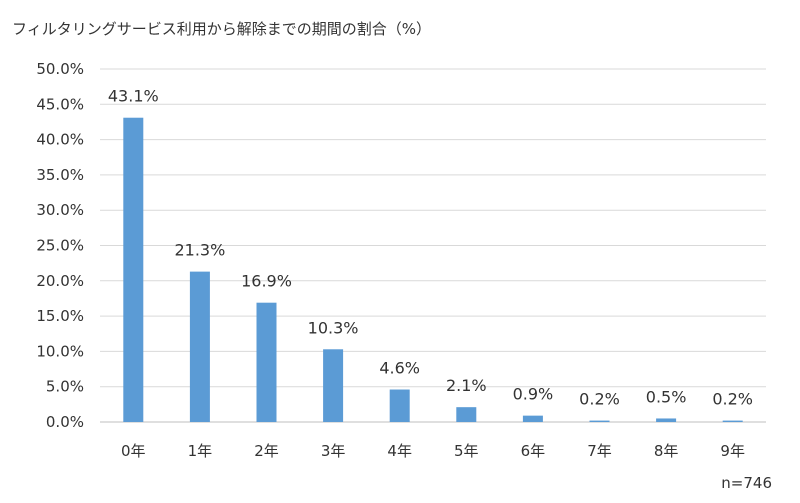 The width and height of the screenshot is (800, 503). Describe the element at coordinates (65, 422) in the screenshot. I see `y-tick-label: 0.0%` at that location.